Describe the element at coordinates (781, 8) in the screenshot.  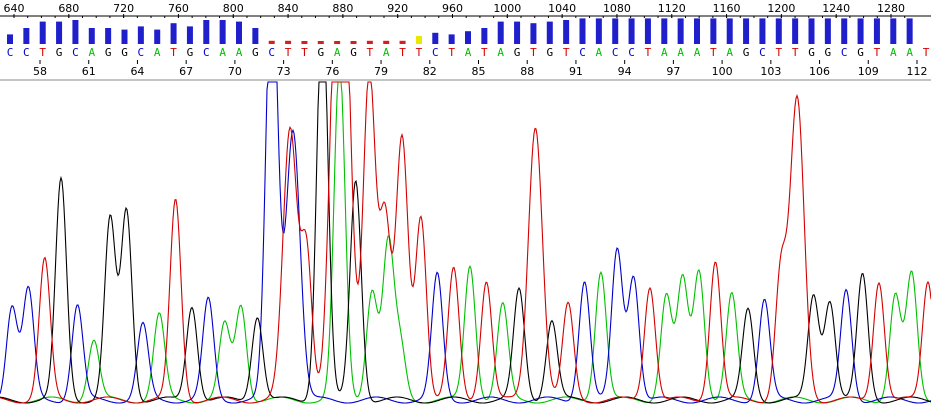
I see `scan-tick-label: 1200` at that location.